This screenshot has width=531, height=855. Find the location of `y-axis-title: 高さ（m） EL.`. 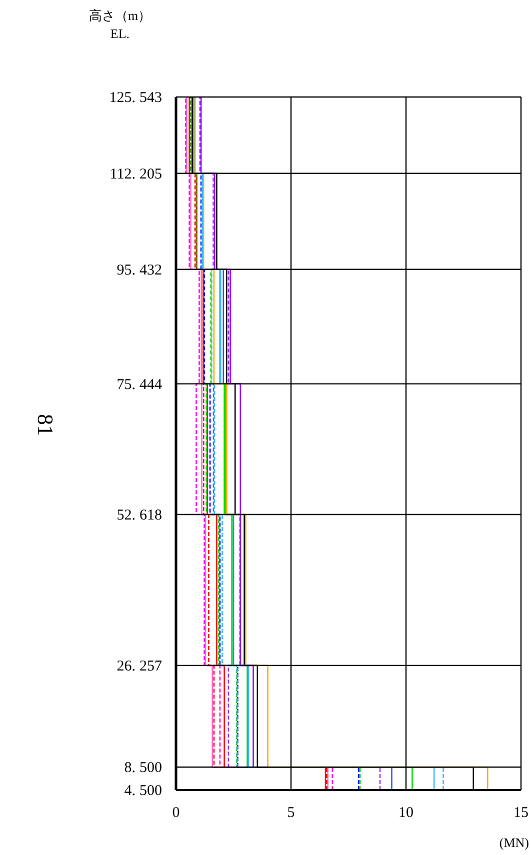

y-axis-title: 高さ（m） EL. is located at coordinates (120, 24).